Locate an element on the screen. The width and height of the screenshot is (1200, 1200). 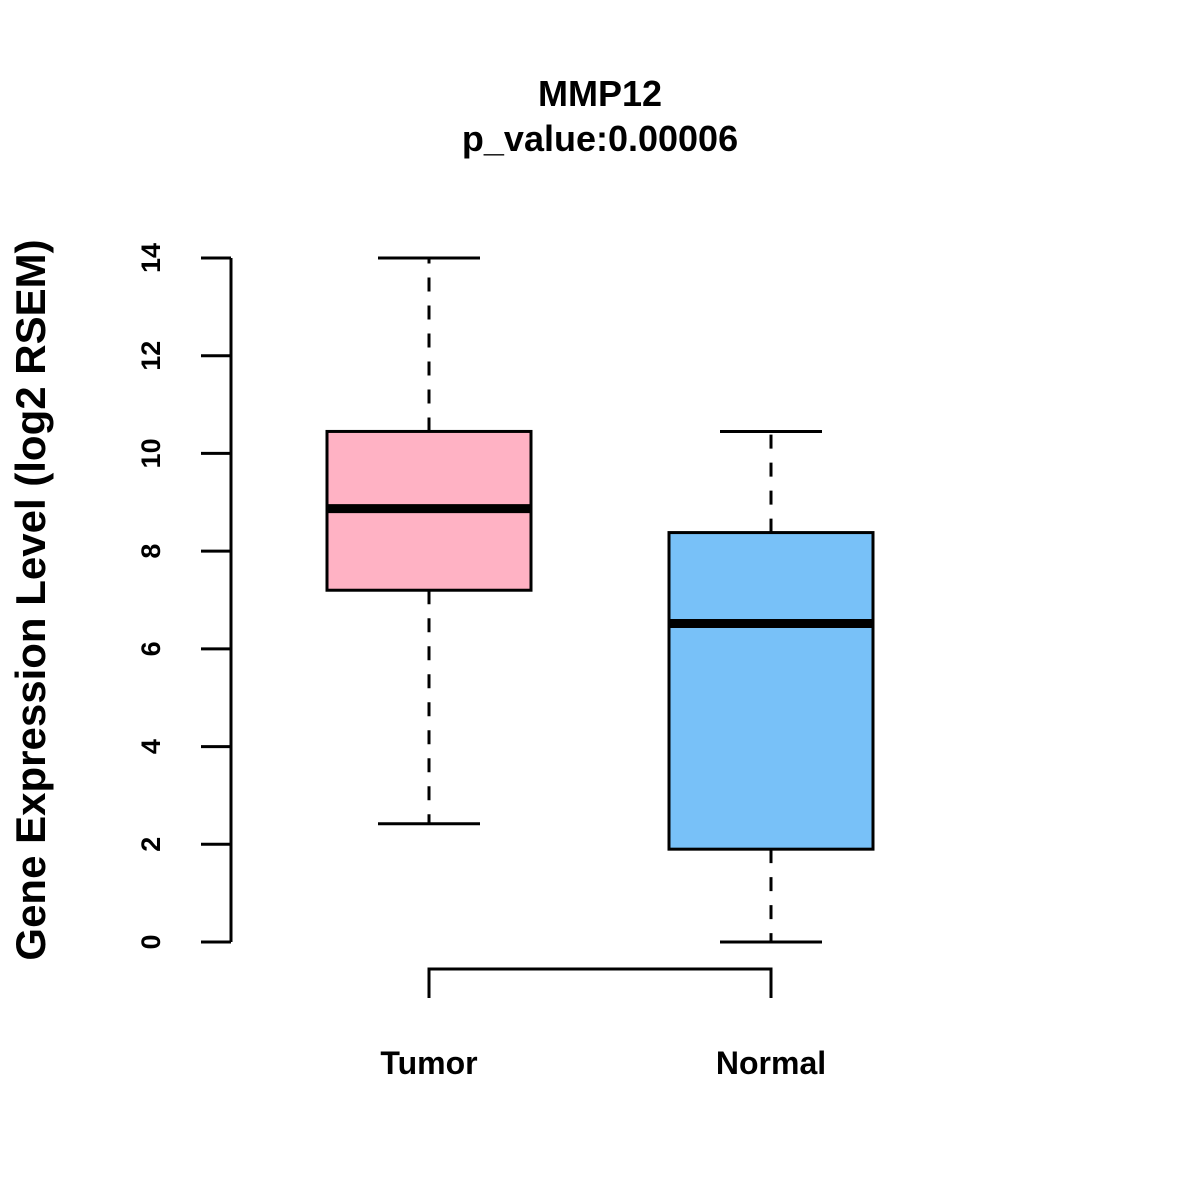
comparison-bracket is located at coordinates (600, 982).